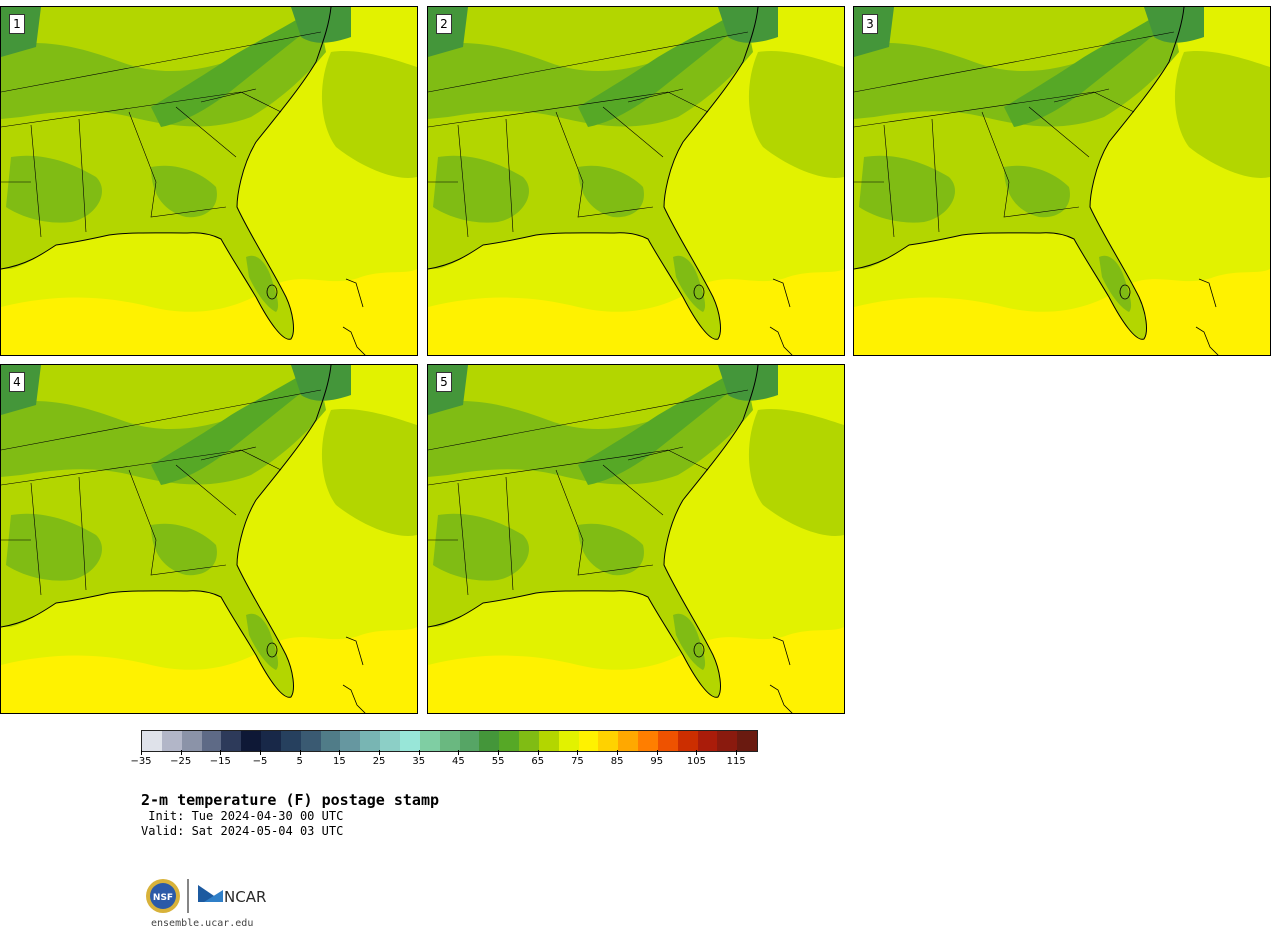  What do you see at coordinates (299, 761) in the screenshot?
I see `colorbar-tick-label: 5` at bounding box center [299, 761].